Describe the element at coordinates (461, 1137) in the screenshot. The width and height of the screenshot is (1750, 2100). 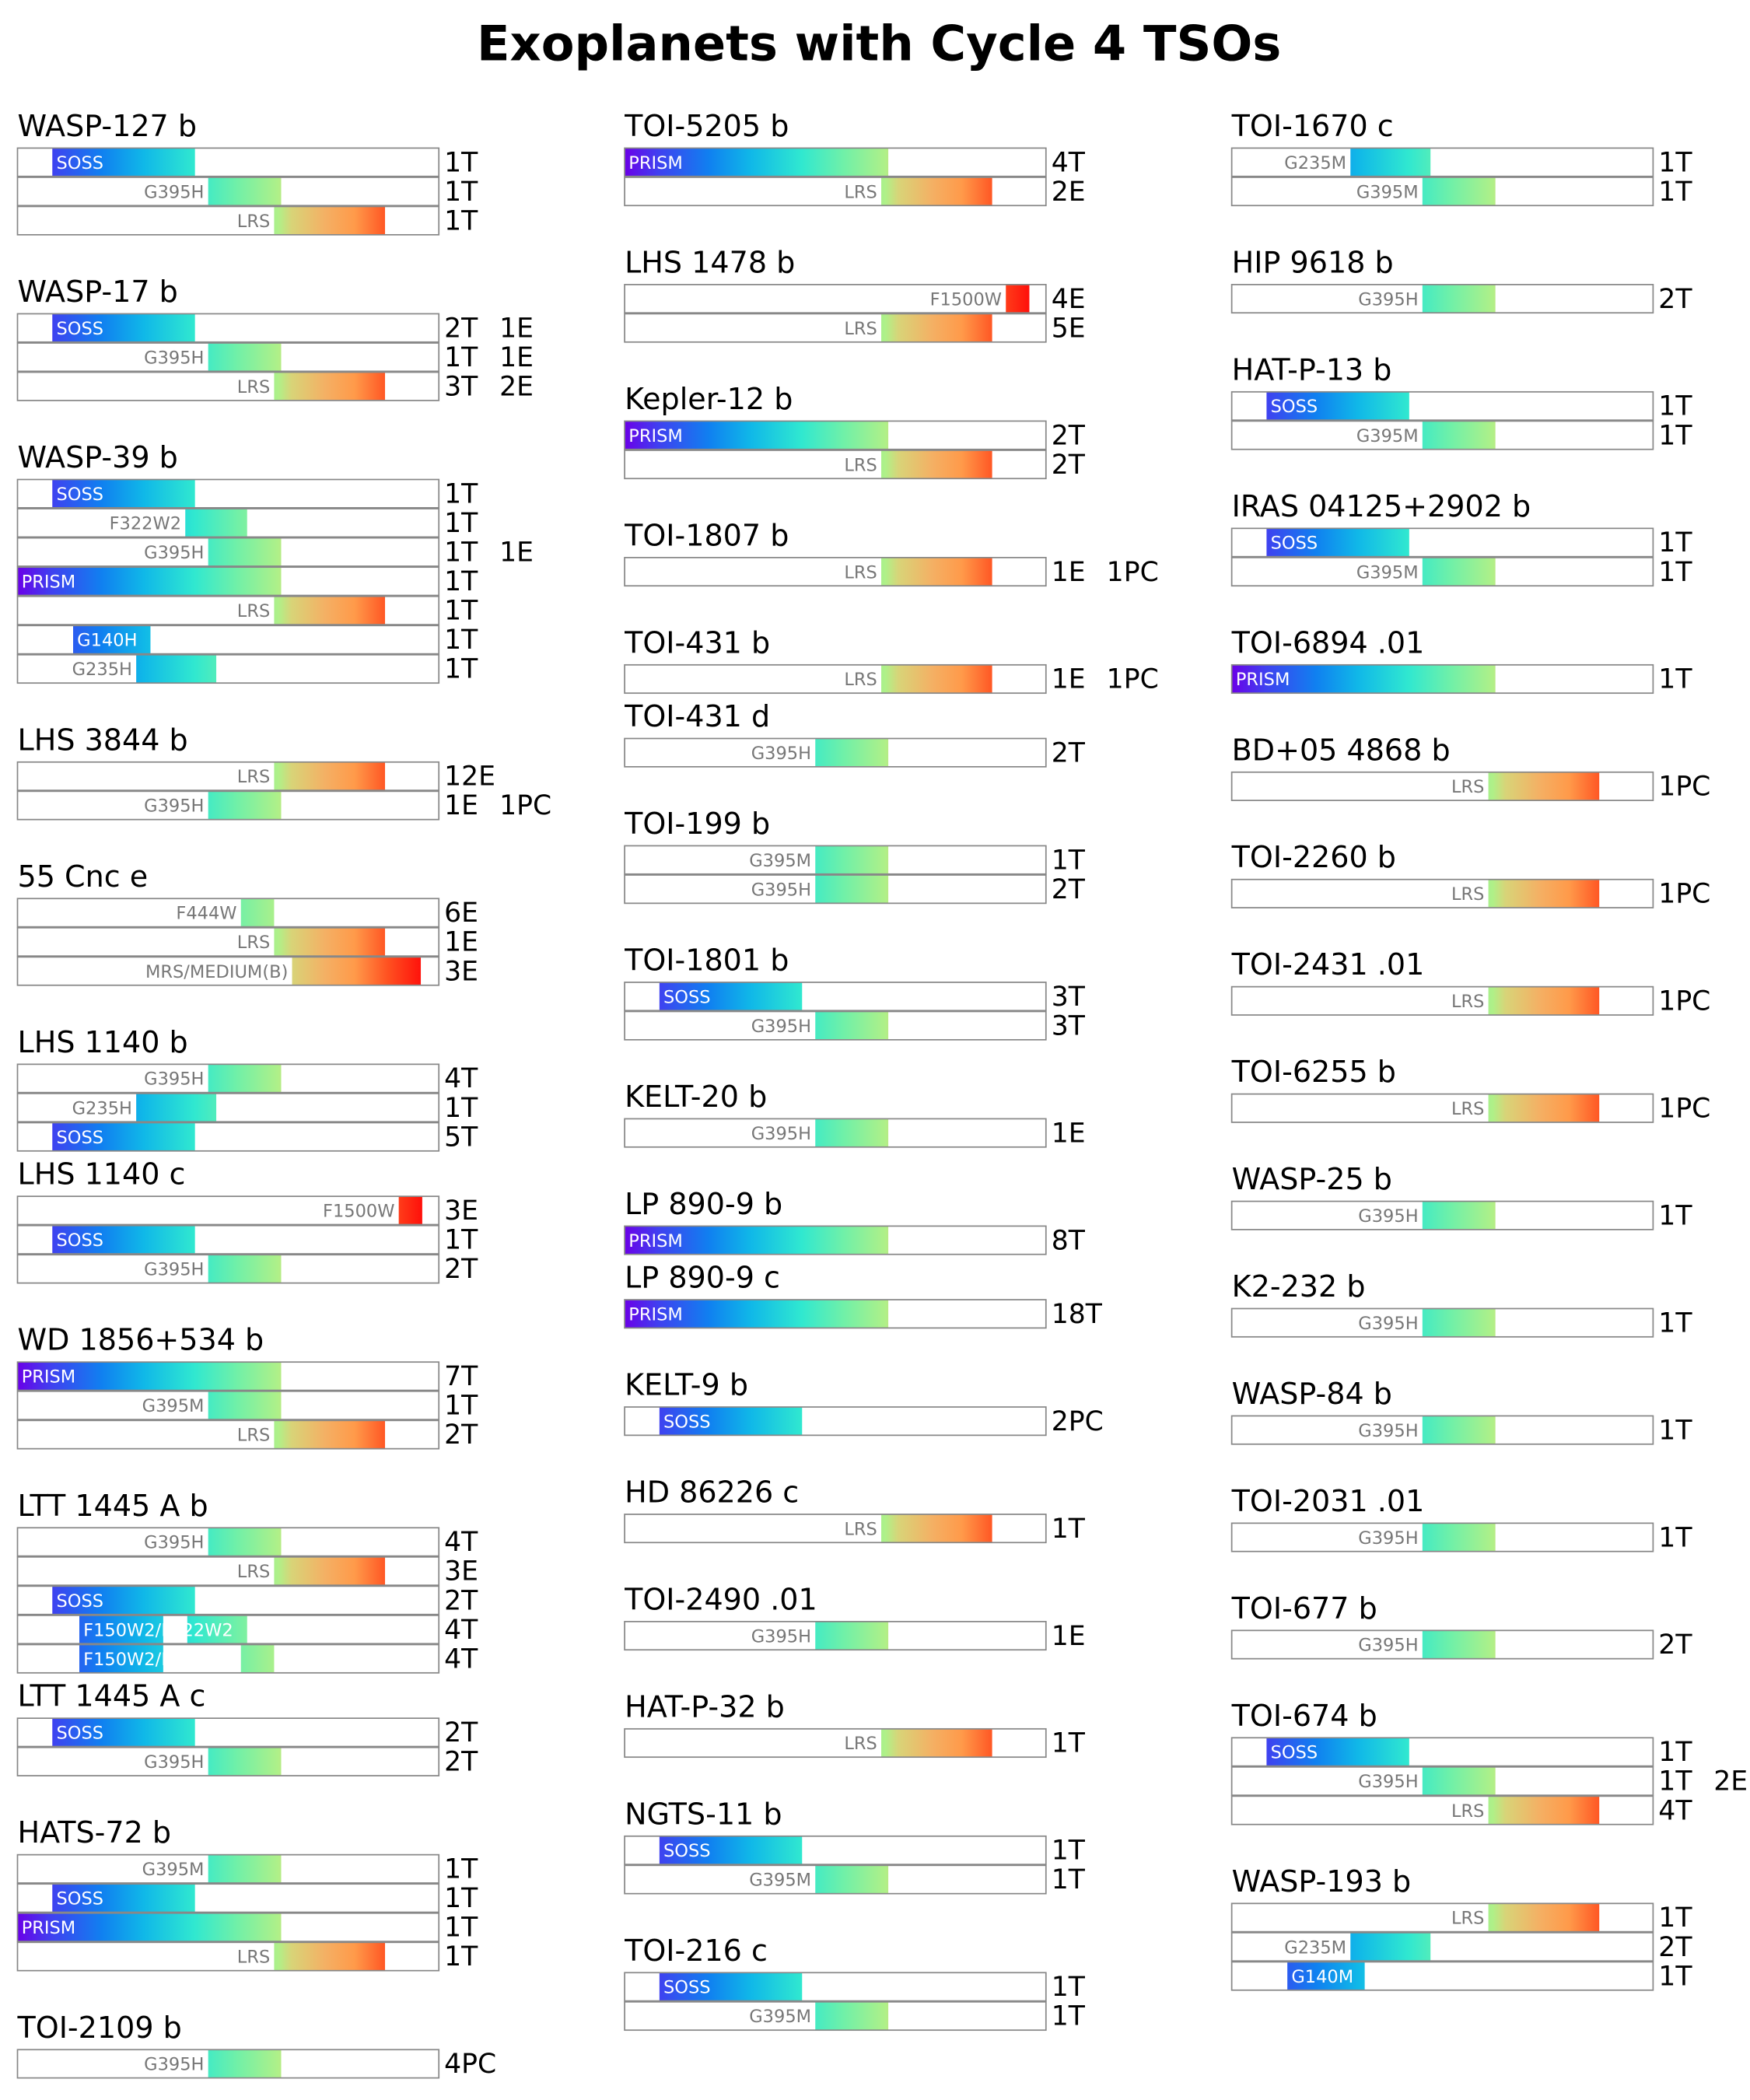
I see `count-label: 5T` at that location.